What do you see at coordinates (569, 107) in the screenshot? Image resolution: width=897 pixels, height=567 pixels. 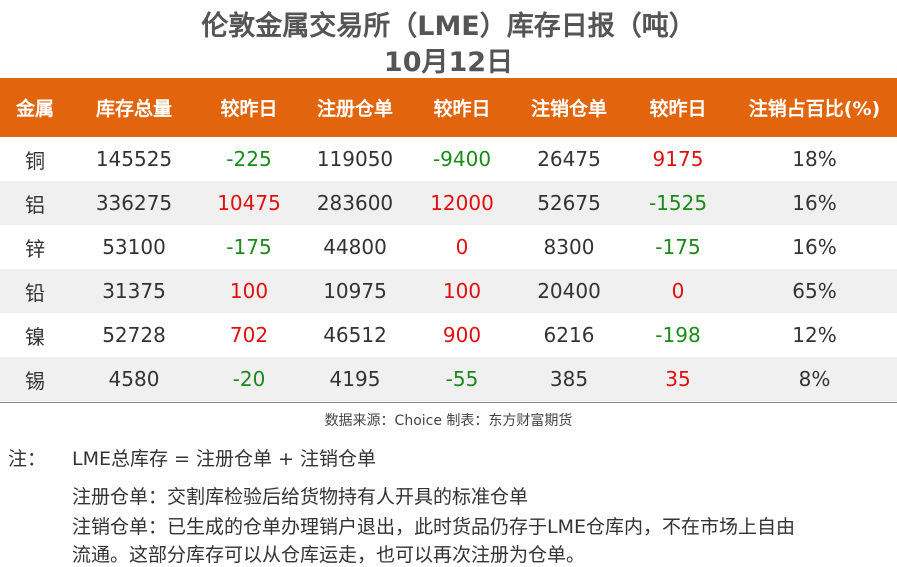 I see `header-cancelled: 注销仓单` at bounding box center [569, 107].